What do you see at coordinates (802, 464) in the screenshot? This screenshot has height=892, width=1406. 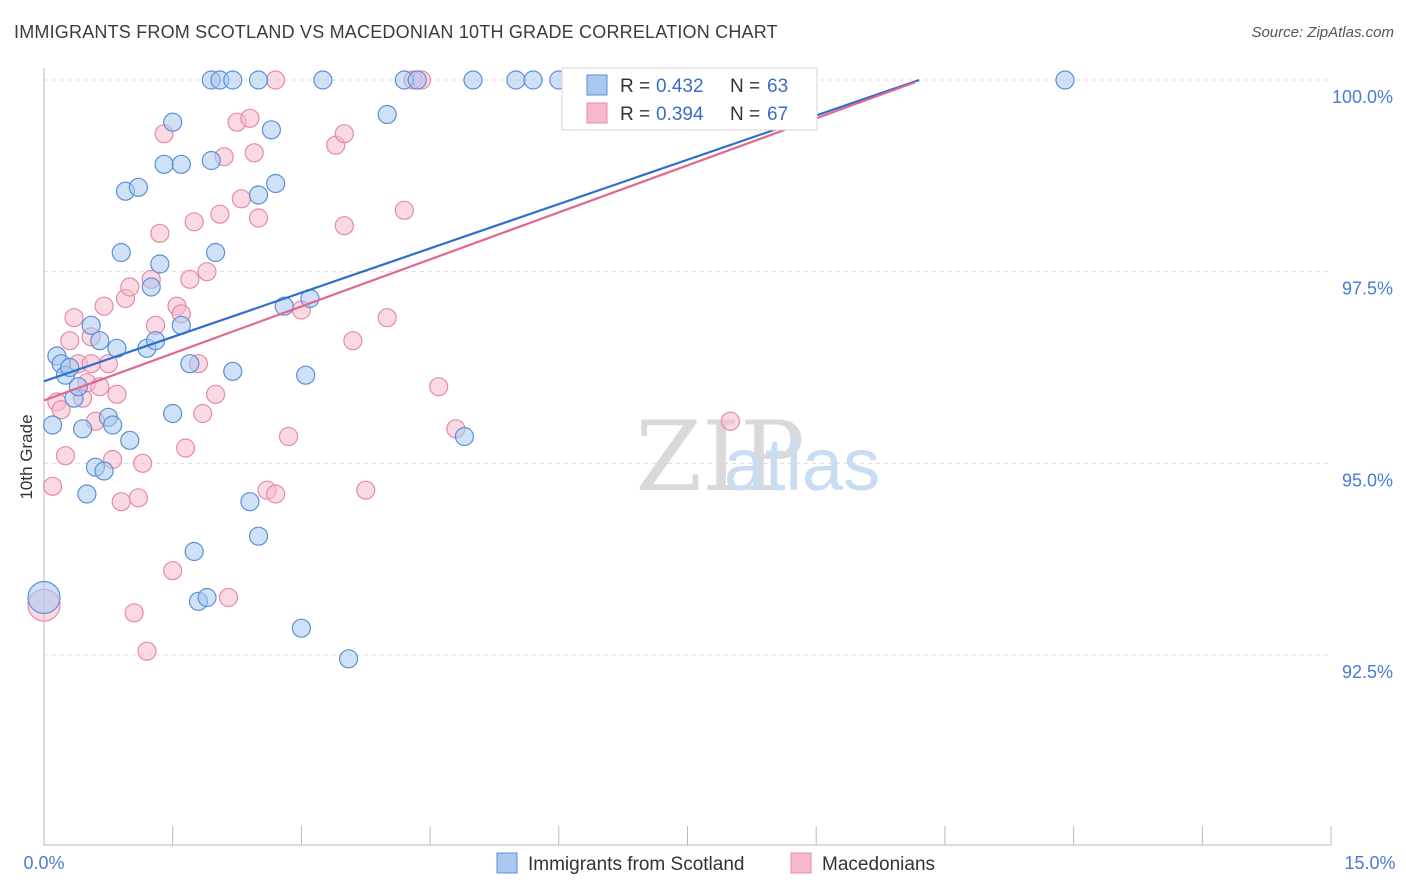 I see `watermark-atlas: atlas` at bounding box center [802, 464].